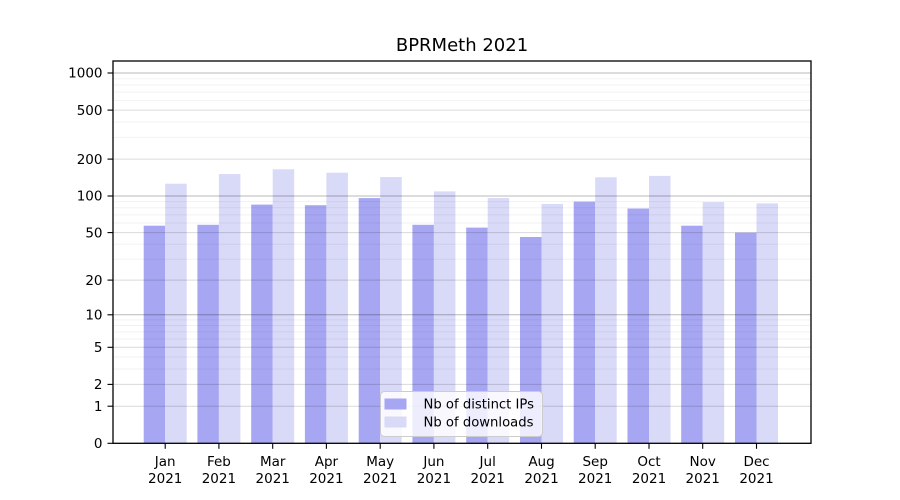  What do you see at coordinates (229, 309) in the screenshot?
I see `bar-downloads-feb` at bounding box center [229, 309].